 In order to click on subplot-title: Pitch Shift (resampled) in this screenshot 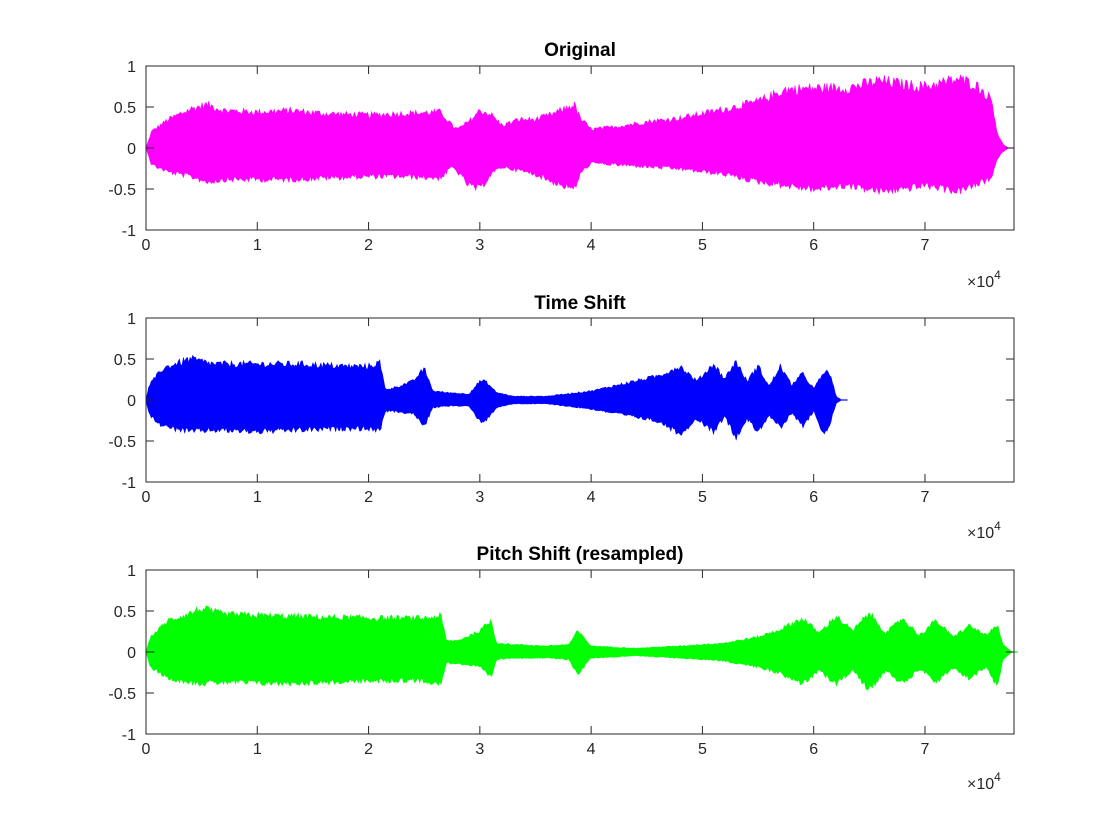, I will do `click(580, 554)`.